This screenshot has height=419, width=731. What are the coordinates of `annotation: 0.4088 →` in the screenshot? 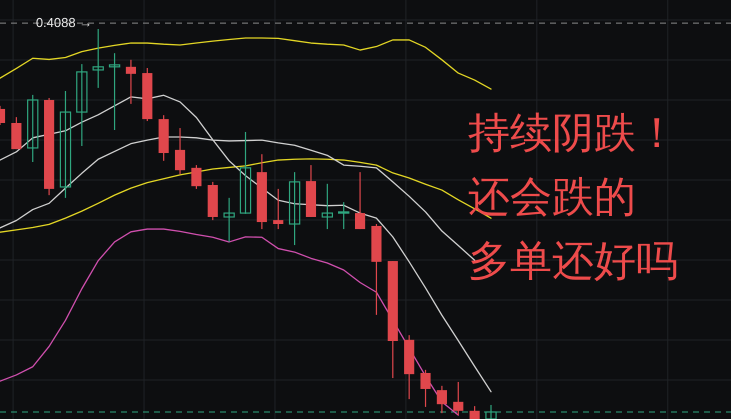 It's located at (64, 22).